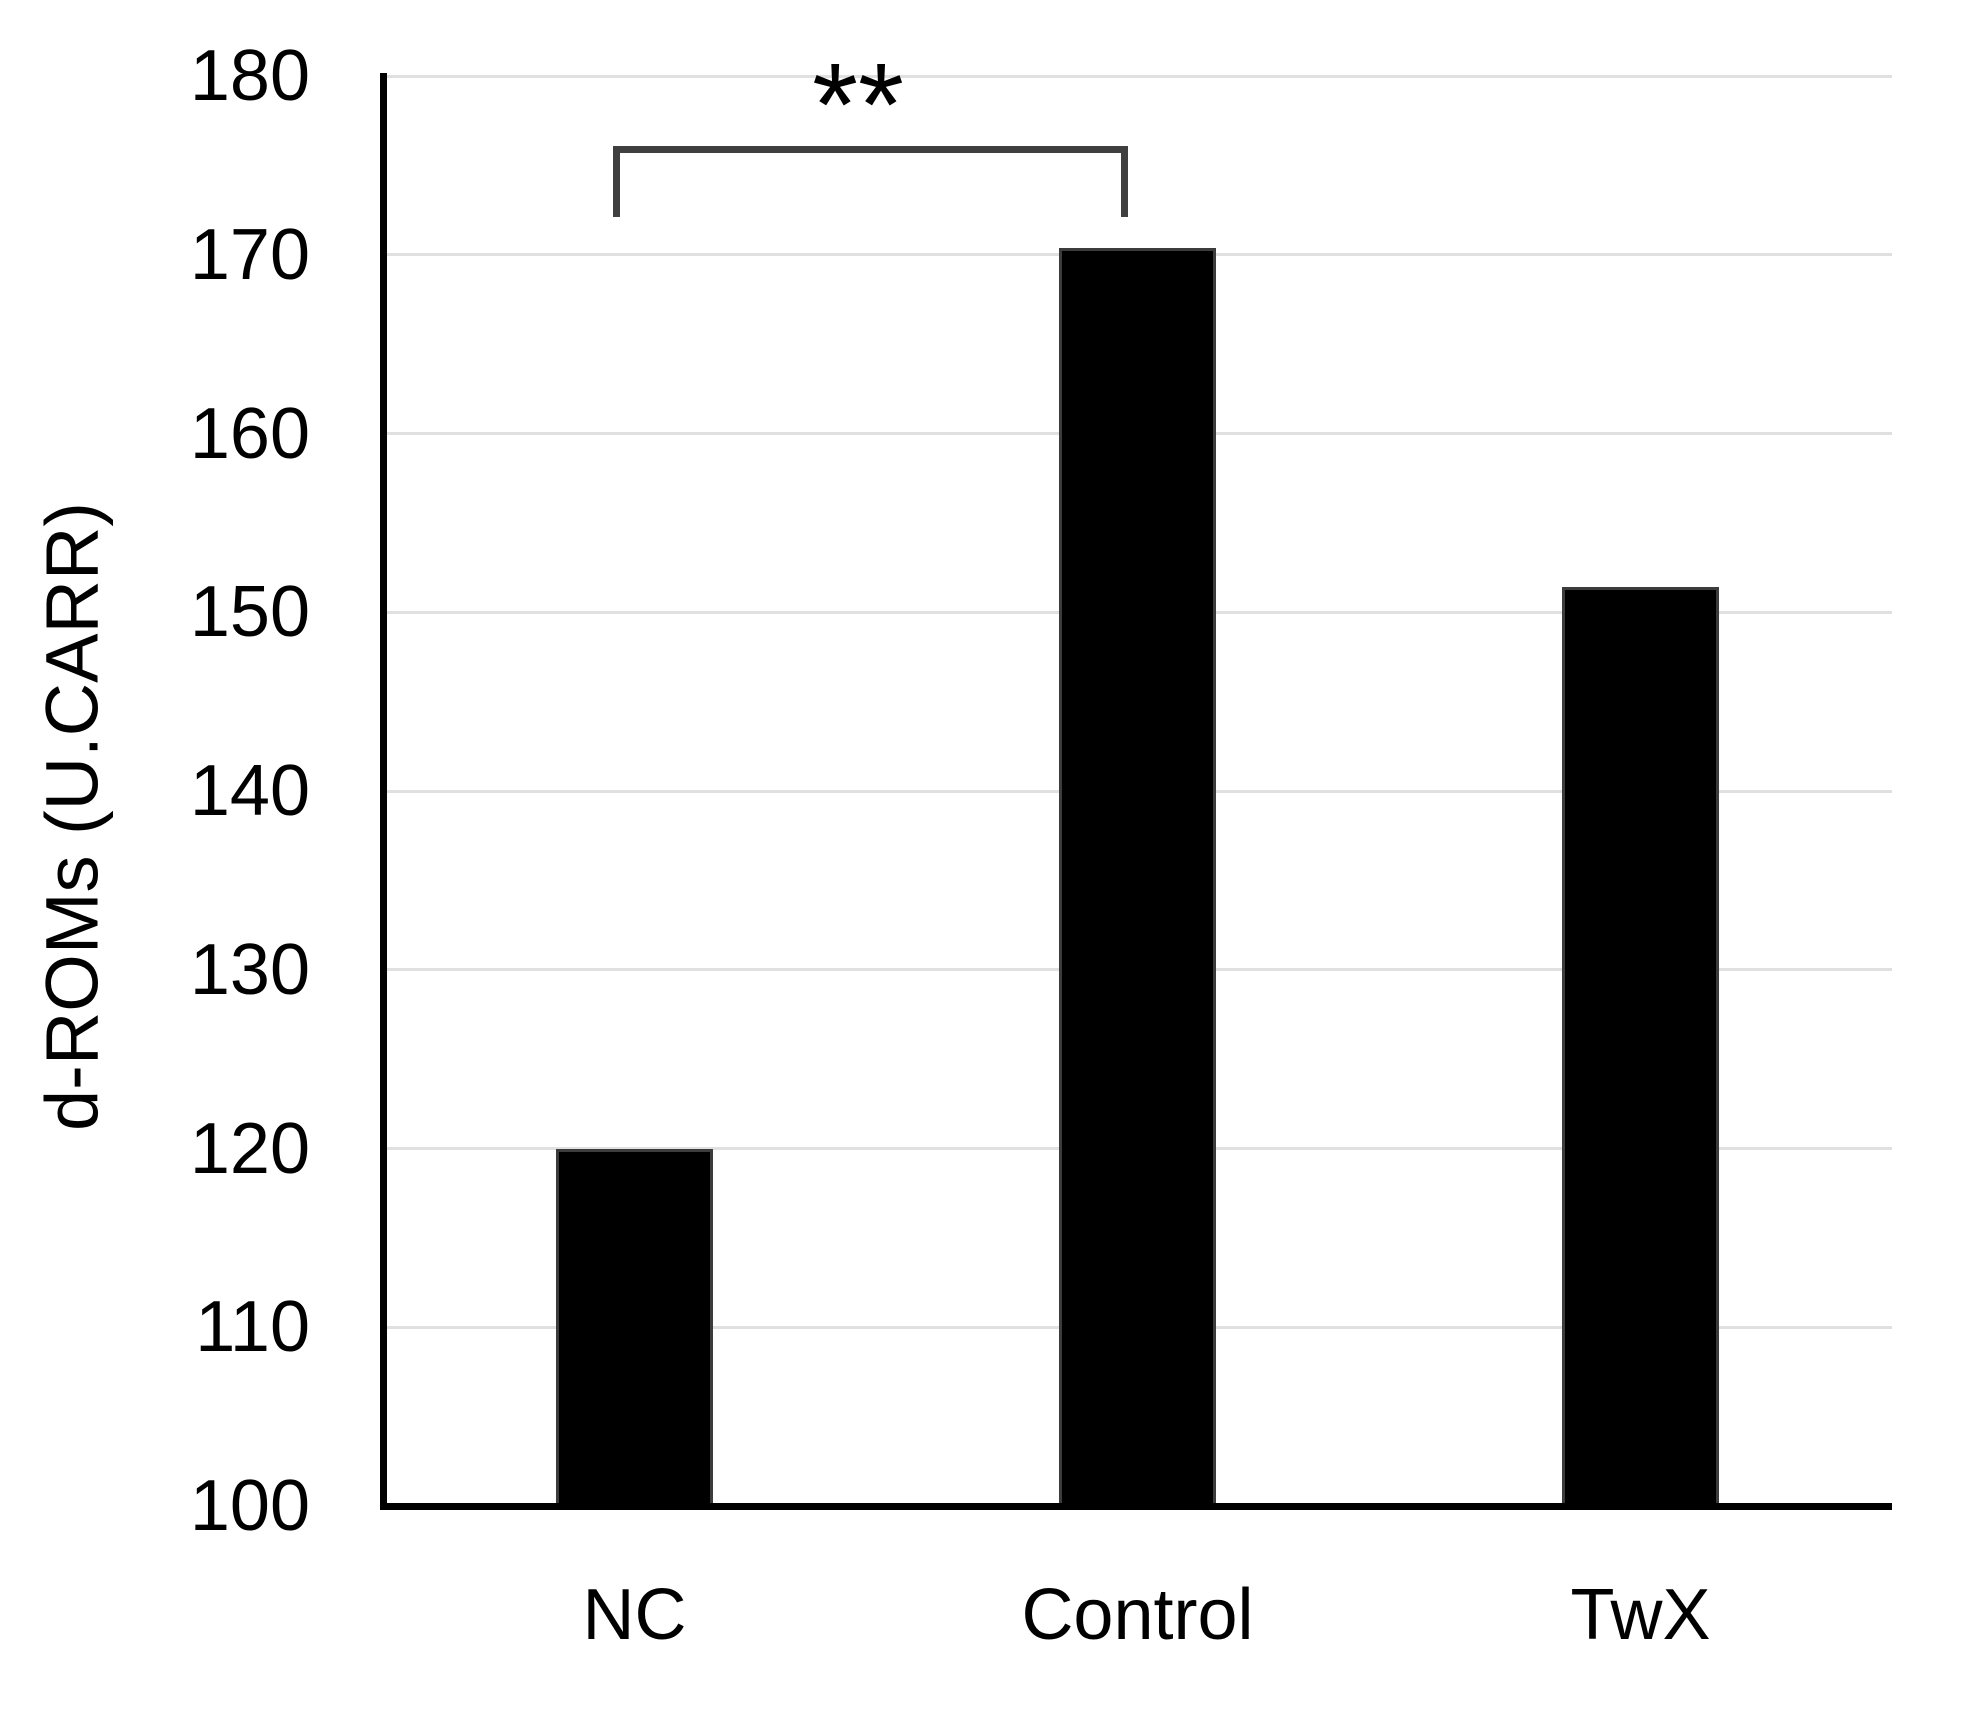 The image size is (1971, 1731). What do you see at coordinates (1136, 1506) in the screenshot?
I see `x-axis-line` at bounding box center [1136, 1506].